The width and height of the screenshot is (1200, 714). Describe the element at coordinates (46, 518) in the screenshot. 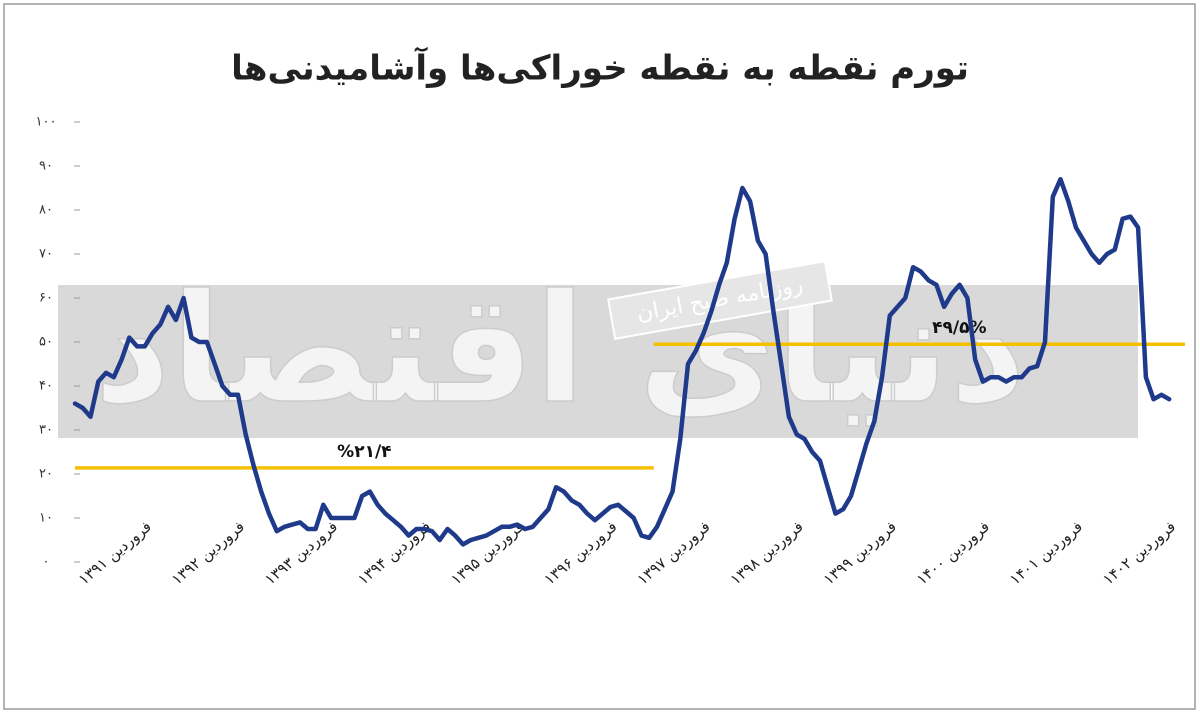

I see `y-tick-label: ۱۰` at that location.